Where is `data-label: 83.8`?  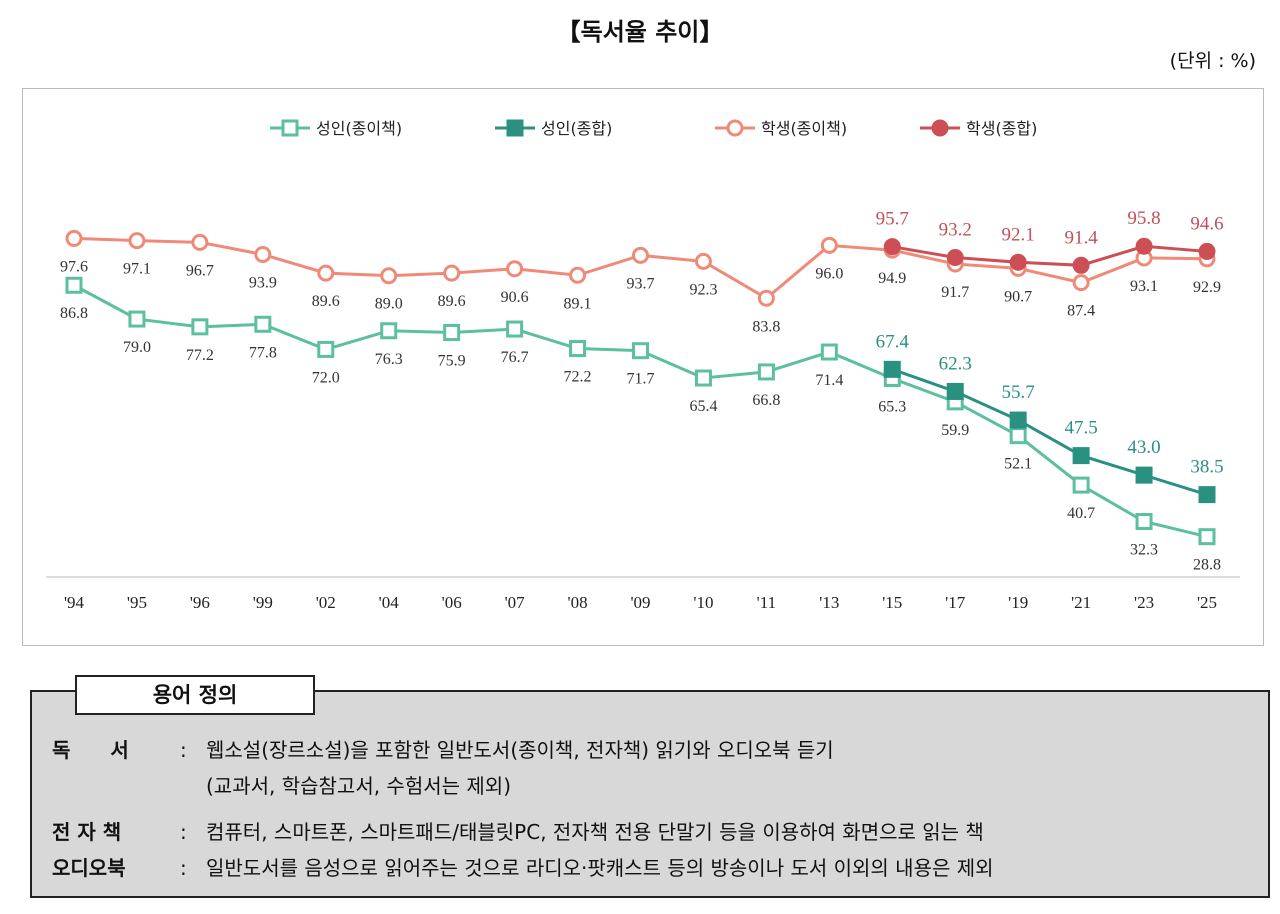 data-label: 83.8 is located at coordinates (766, 326).